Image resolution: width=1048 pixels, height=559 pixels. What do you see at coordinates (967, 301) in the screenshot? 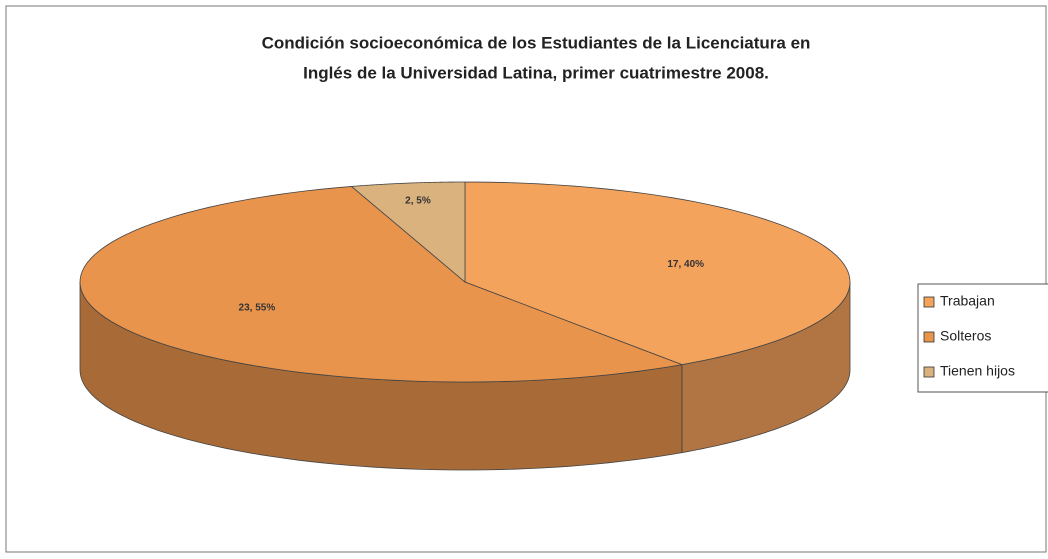
I see `legend-label: Trabajan` at bounding box center [967, 301].